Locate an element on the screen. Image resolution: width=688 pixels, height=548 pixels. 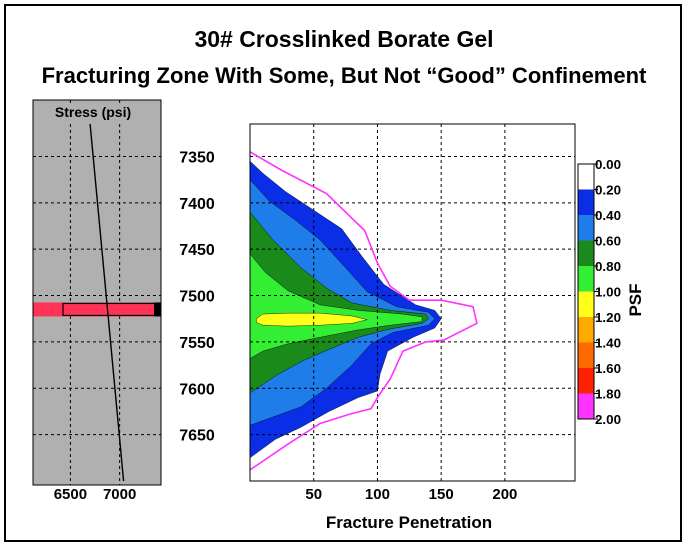
stress-title-background is located at coordinates (93, 112).